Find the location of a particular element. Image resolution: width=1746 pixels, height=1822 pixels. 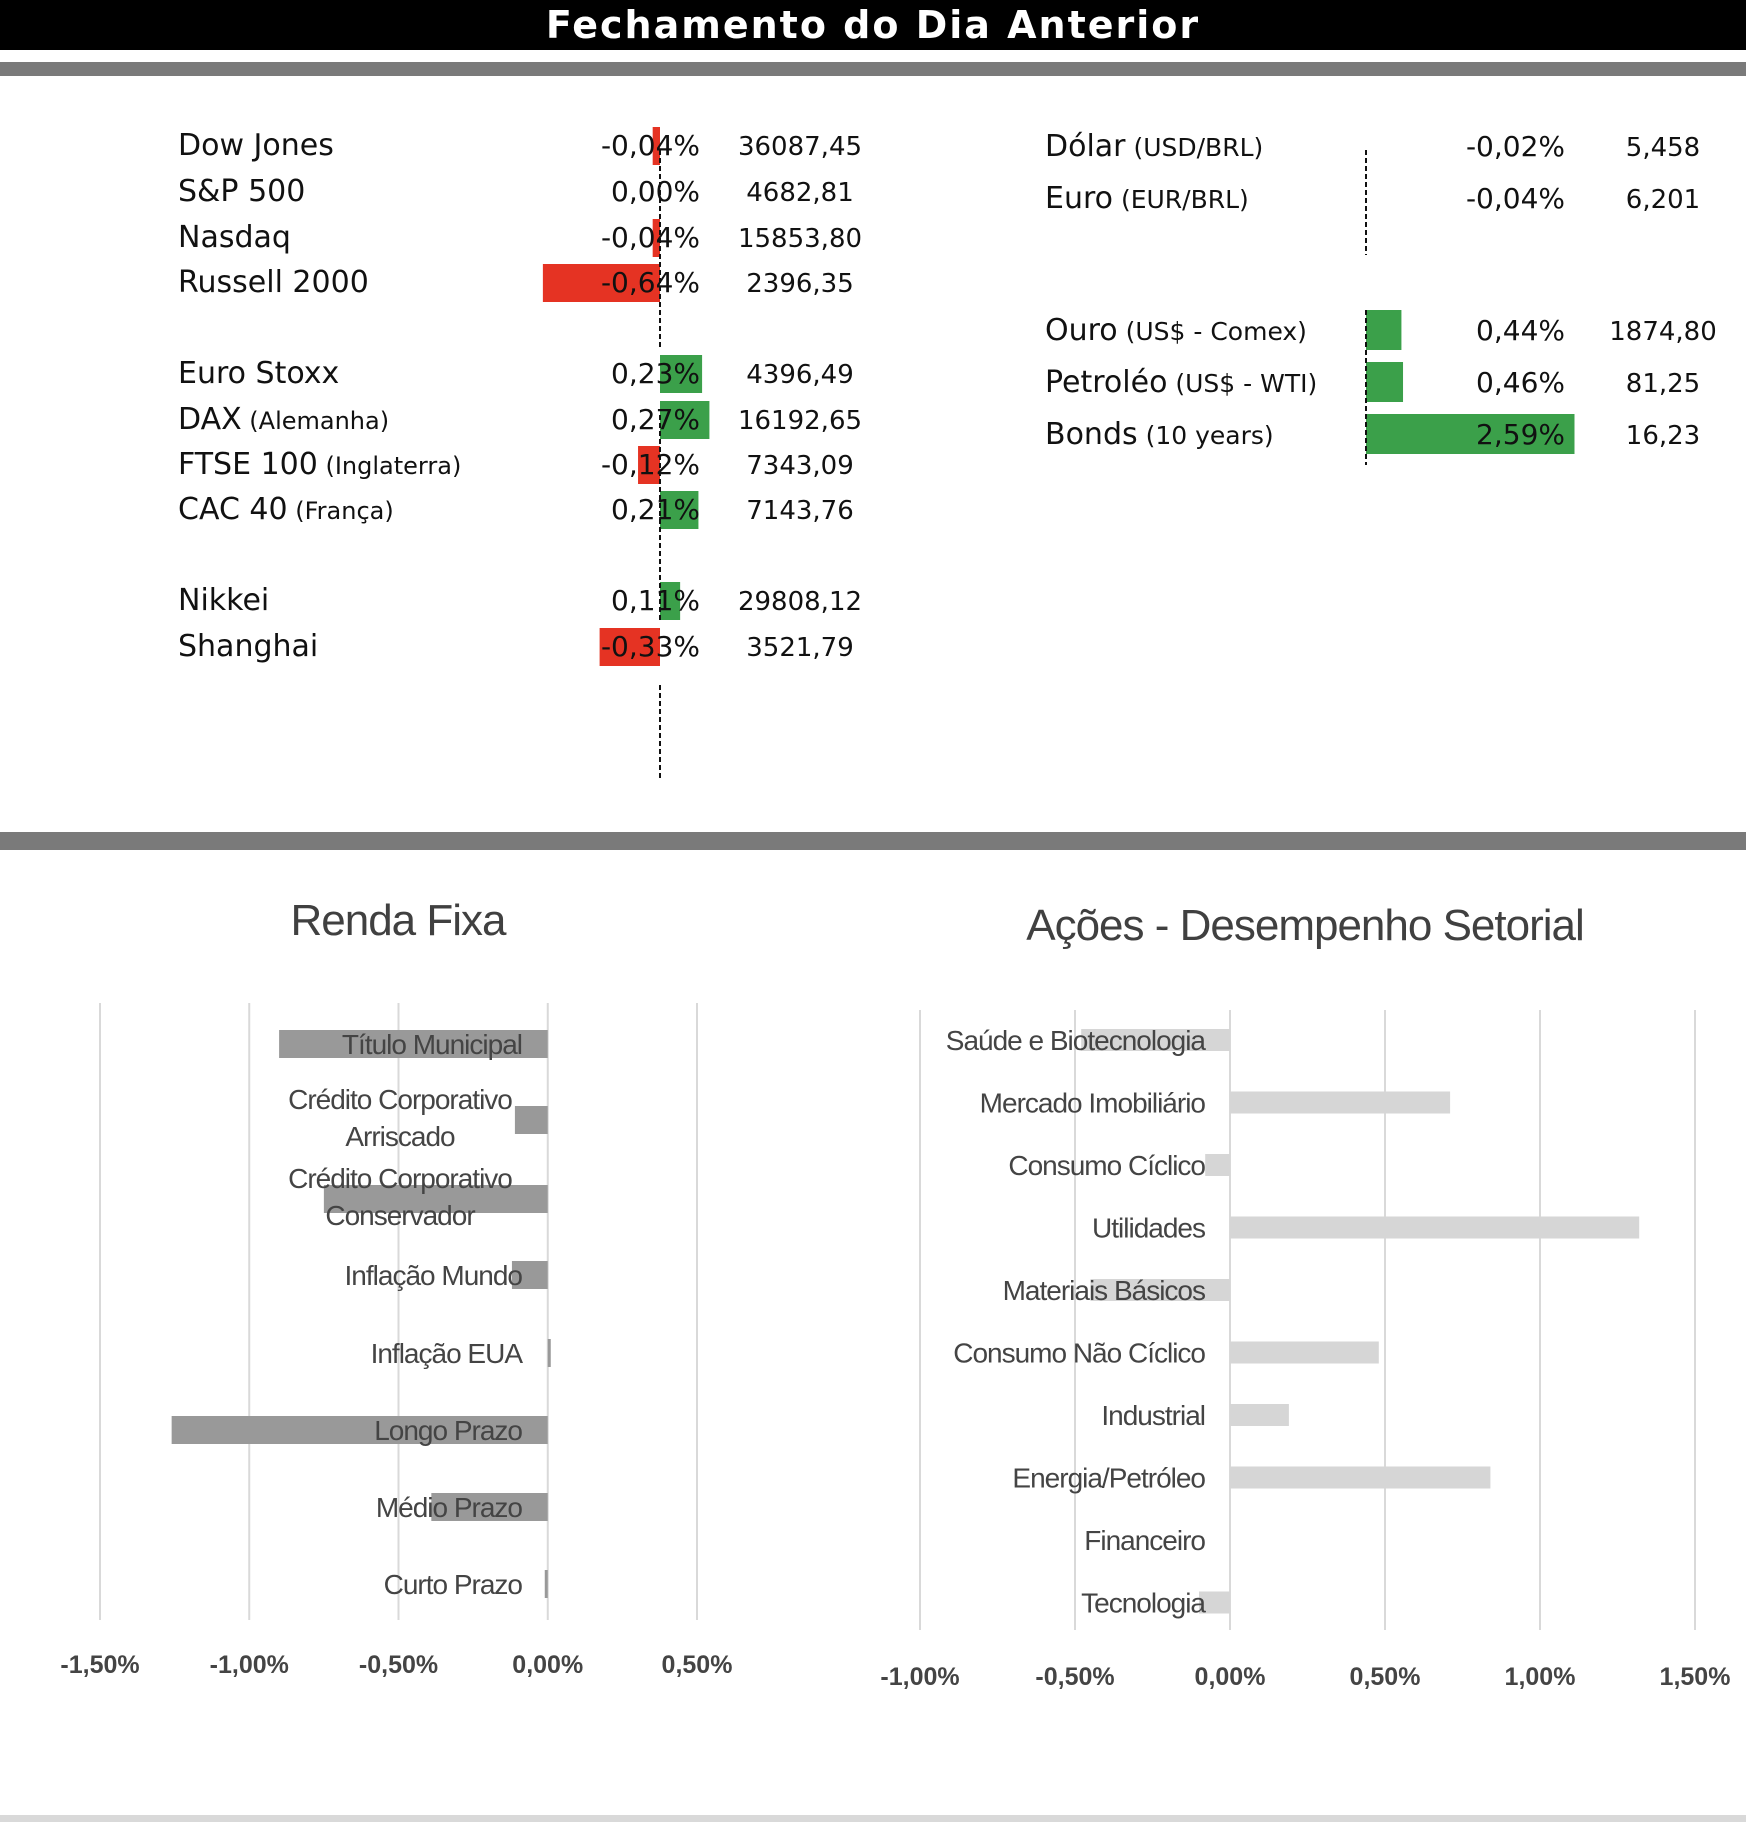

asset-change-dolar: -0,02% is located at coordinates (1515, 146).